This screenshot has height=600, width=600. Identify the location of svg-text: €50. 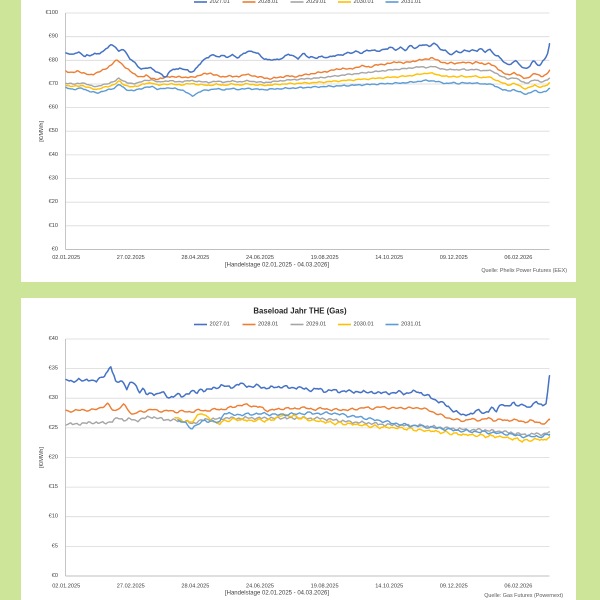
(53, 131).